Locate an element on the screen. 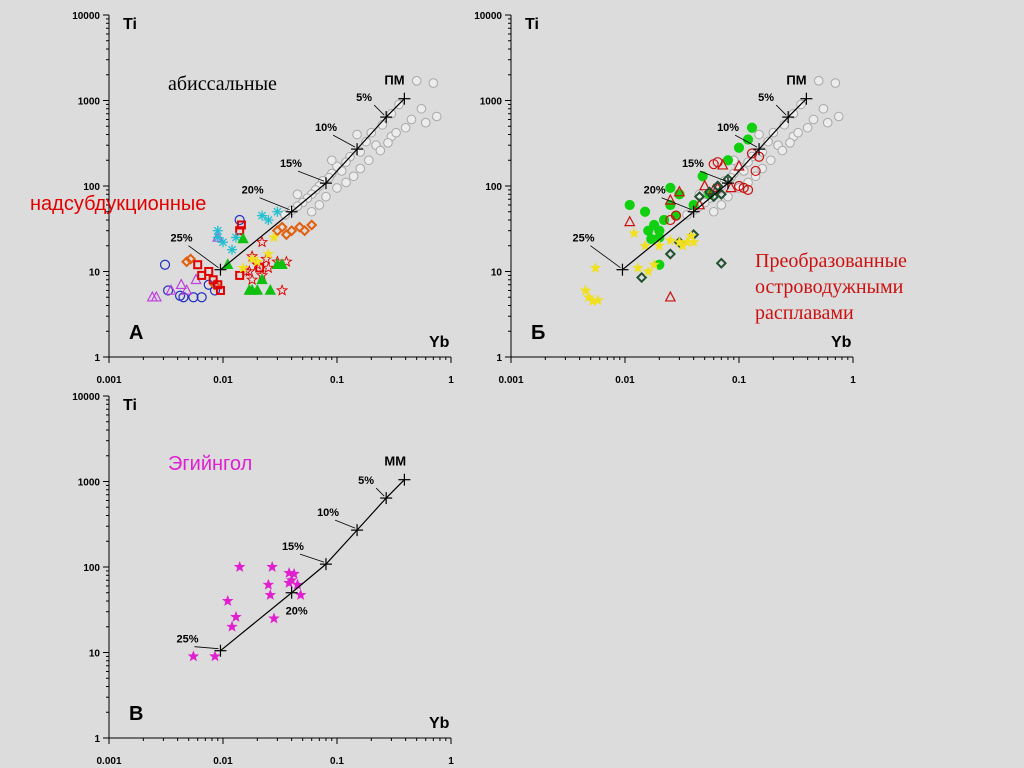  caption-text: надсубдукционные is located at coordinates (118, 204).